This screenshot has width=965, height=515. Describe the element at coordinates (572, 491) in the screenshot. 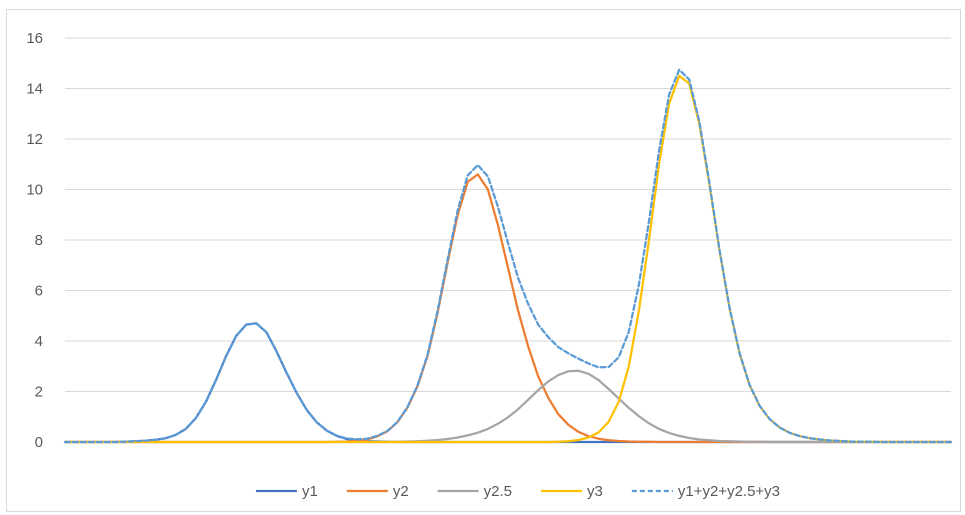

I see `legend-item-4: y3` at that location.